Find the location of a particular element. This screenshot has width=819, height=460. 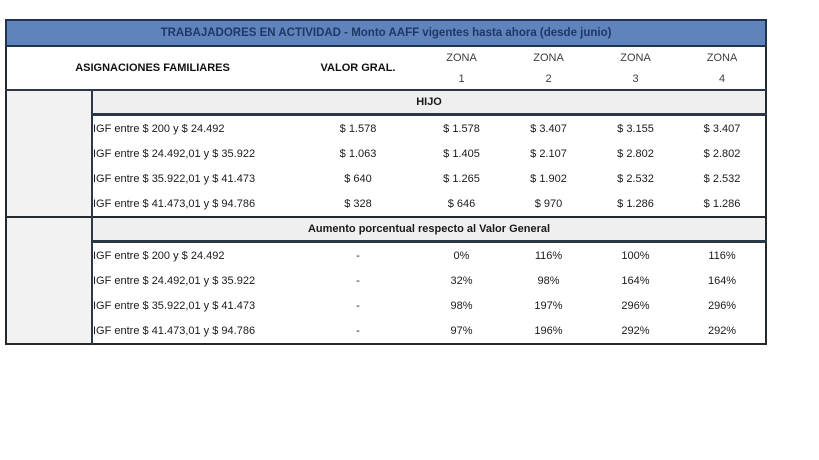

section-hijo-title: HIJO is located at coordinates (429, 102).